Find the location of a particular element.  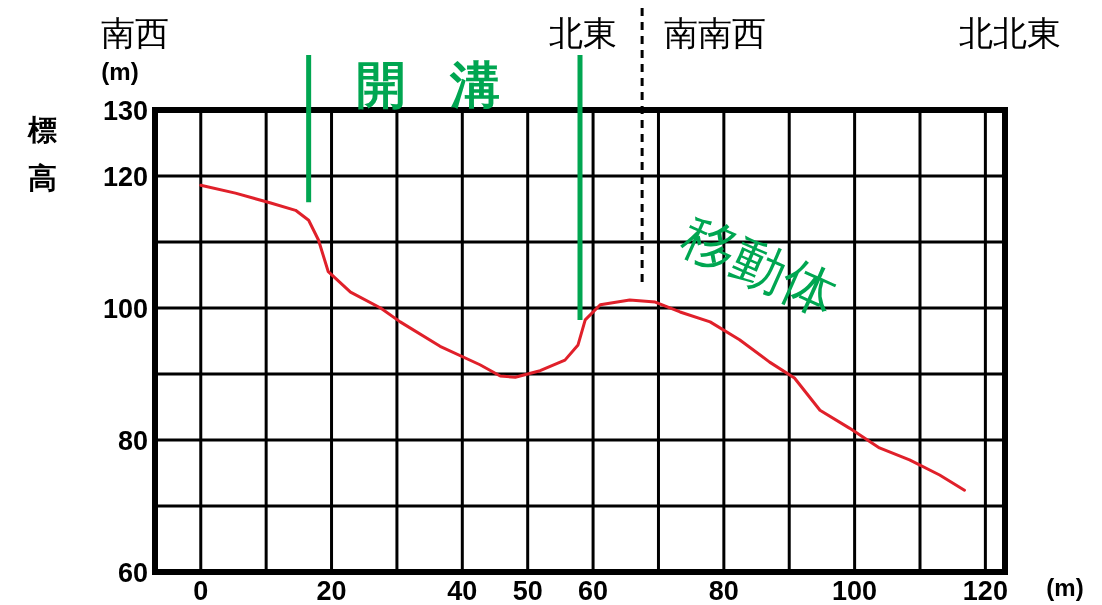

y-axis-title: 標高 is located at coordinates (41, 154).